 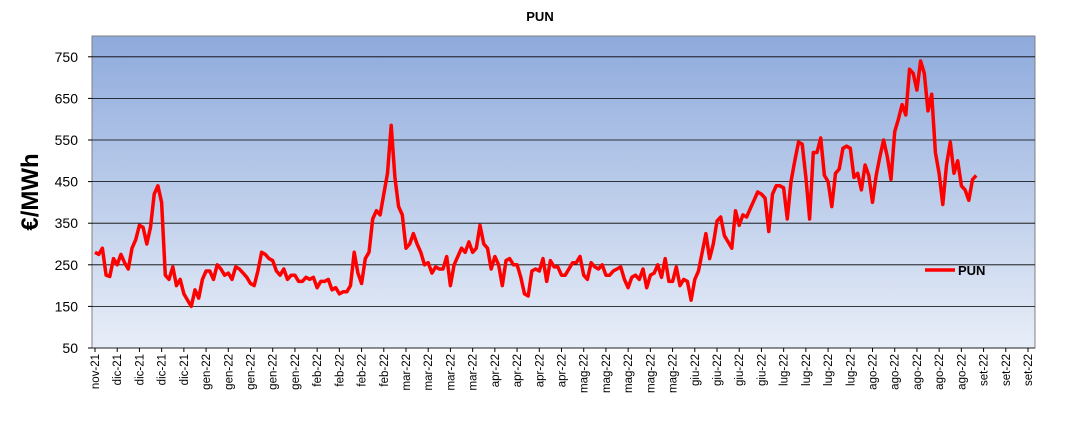 I want to click on legend-label: PUN, so click(x=971, y=270).